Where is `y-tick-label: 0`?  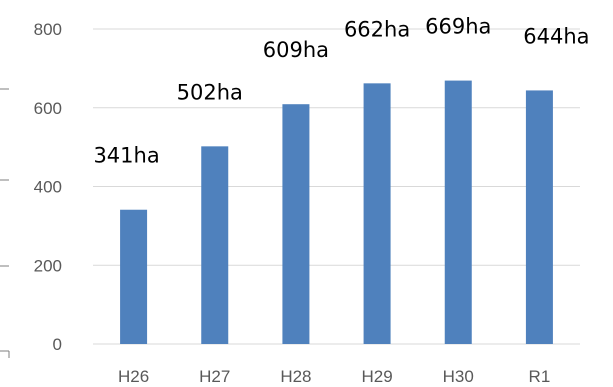
y-tick-label: 0 is located at coordinates (57, 344).